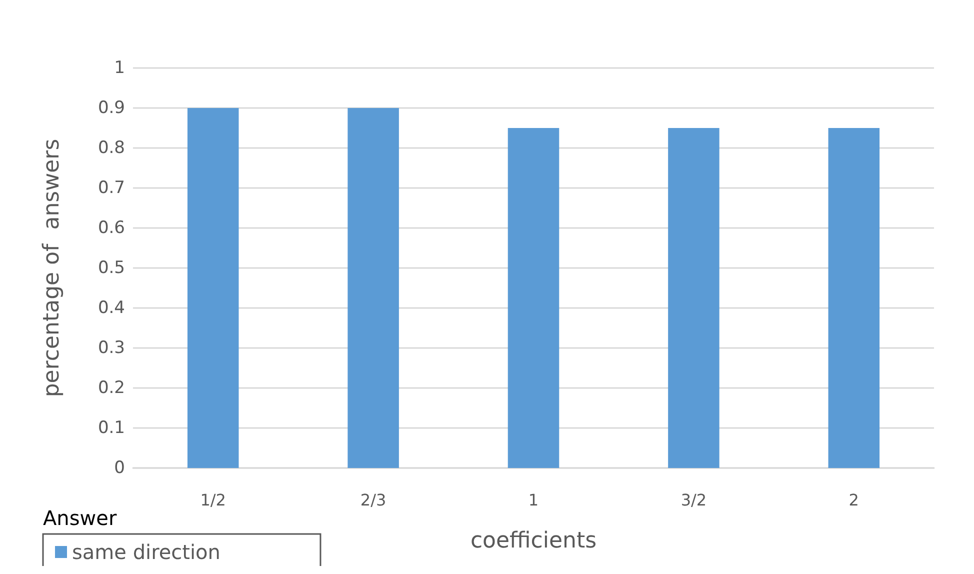 The image size is (974, 574). What do you see at coordinates (111, 388) in the screenshot?
I see `y-tick-label: 0.2` at bounding box center [111, 388].